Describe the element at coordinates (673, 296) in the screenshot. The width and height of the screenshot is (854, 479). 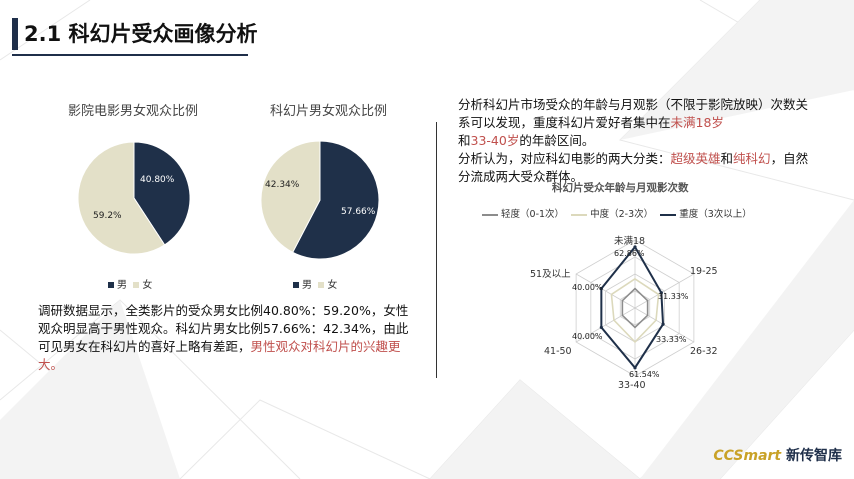
I see `radar-value-label: 31.33%` at that location.